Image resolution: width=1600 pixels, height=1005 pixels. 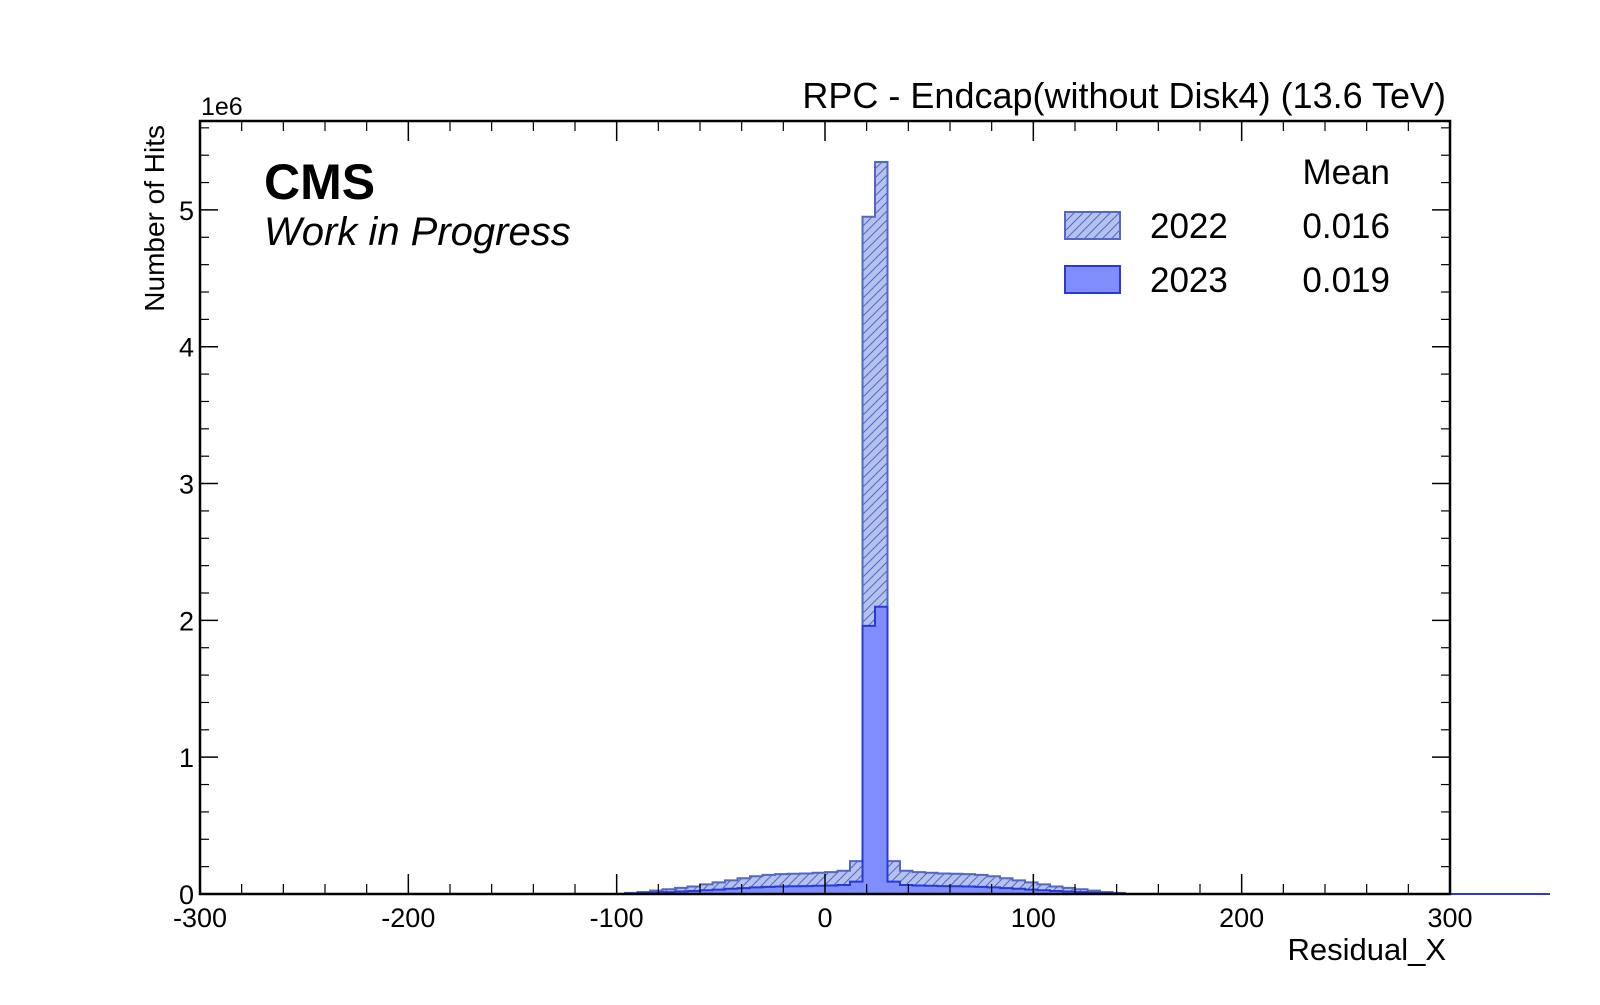 What do you see at coordinates (319, 182) in the screenshot?
I see `experiment-label: CMS` at bounding box center [319, 182].